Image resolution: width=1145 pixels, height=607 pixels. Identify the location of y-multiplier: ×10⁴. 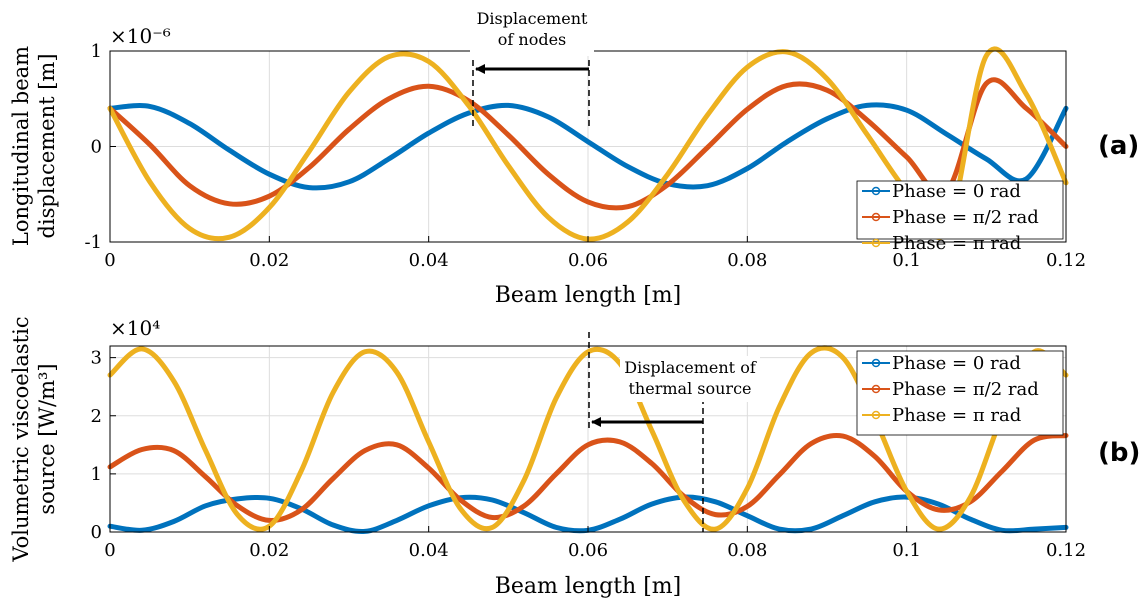
(135, 328).